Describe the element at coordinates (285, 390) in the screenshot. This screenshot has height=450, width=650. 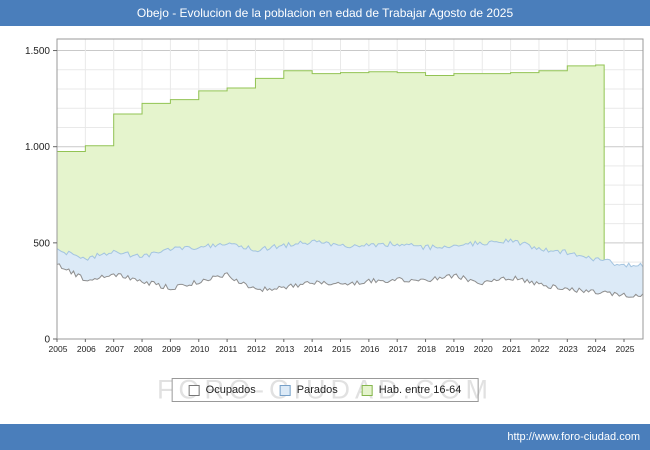
I see `legend-swatch-parados` at that location.